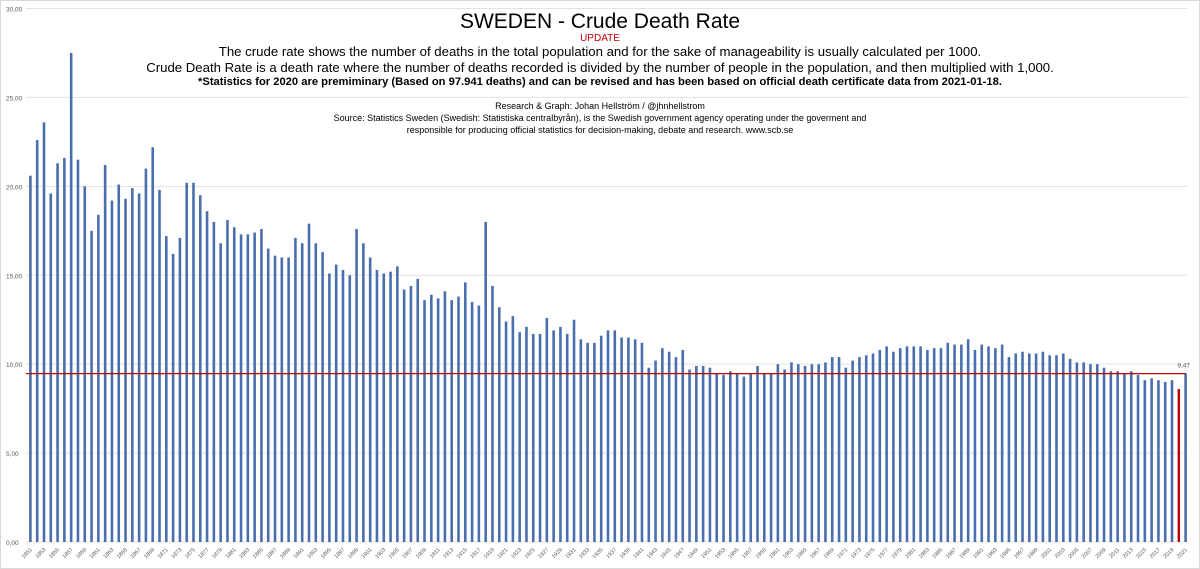  I want to click on x-tick-label: 1891, so click(299, 553).